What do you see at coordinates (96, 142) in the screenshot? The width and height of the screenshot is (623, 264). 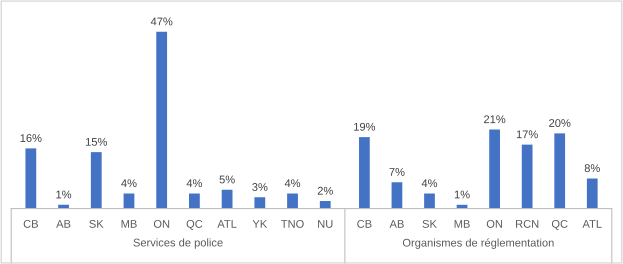 I see `data-label: 15%` at bounding box center [96, 142].